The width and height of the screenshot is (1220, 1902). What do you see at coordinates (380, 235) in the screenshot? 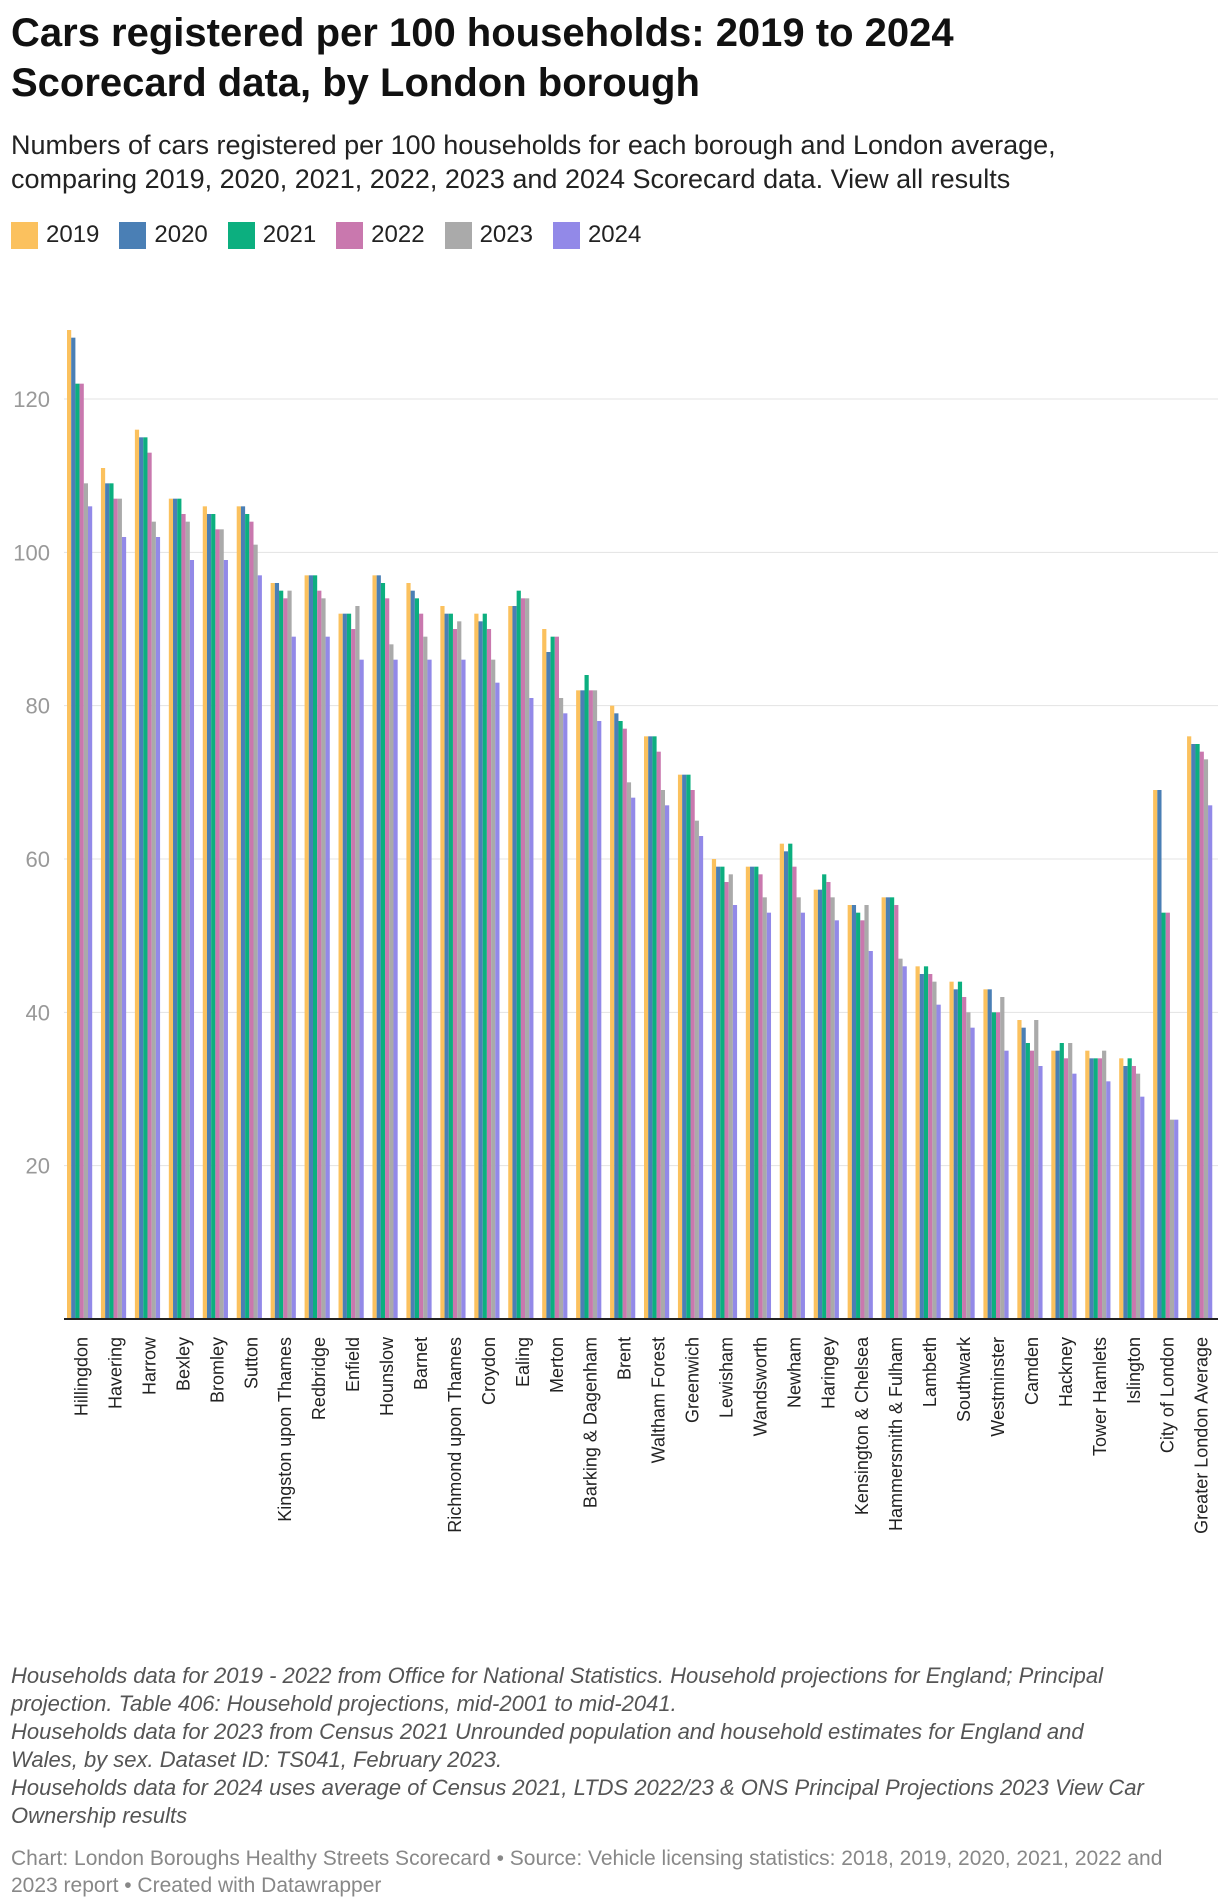
I see `legend-item-2022: 2022` at bounding box center [380, 235].